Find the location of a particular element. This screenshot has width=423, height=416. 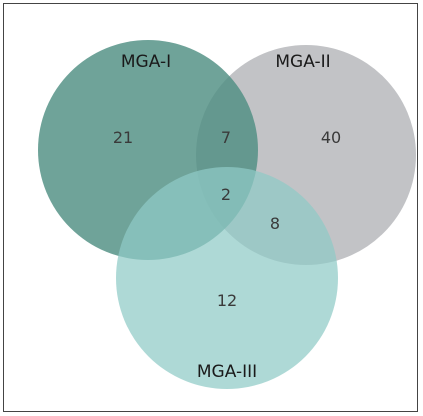

count-mga-ii-iii: 8 is located at coordinates (275, 223).